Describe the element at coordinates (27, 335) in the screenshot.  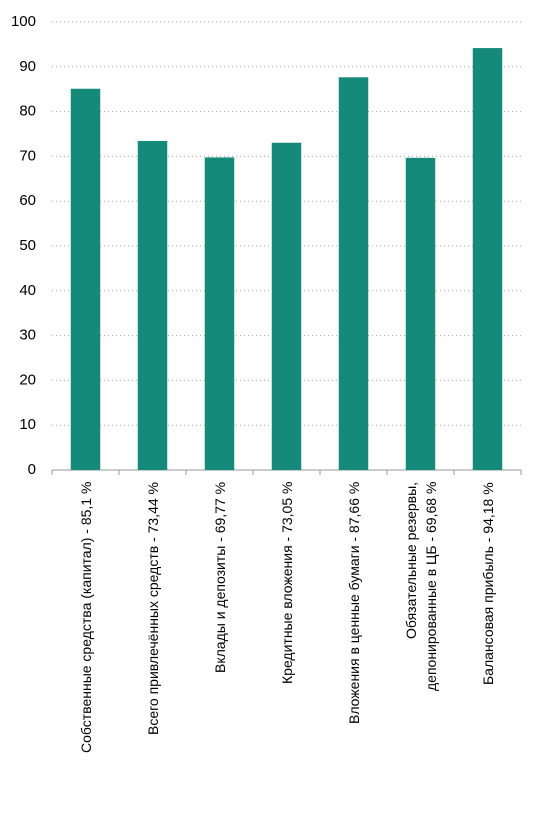
I see `y-tick-label: 30` at that location.